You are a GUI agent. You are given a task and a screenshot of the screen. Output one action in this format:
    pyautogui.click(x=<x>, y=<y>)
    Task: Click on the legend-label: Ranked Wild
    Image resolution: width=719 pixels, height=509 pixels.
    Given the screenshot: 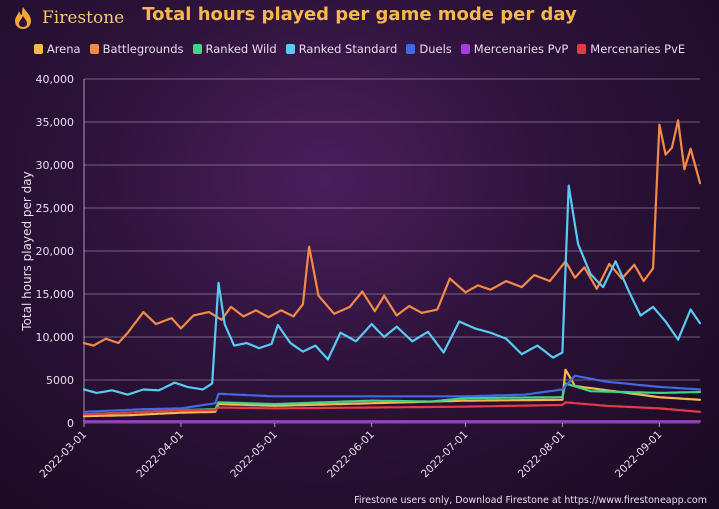 What is the action you would take?
    pyautogui.click(x=241, y=49)
    